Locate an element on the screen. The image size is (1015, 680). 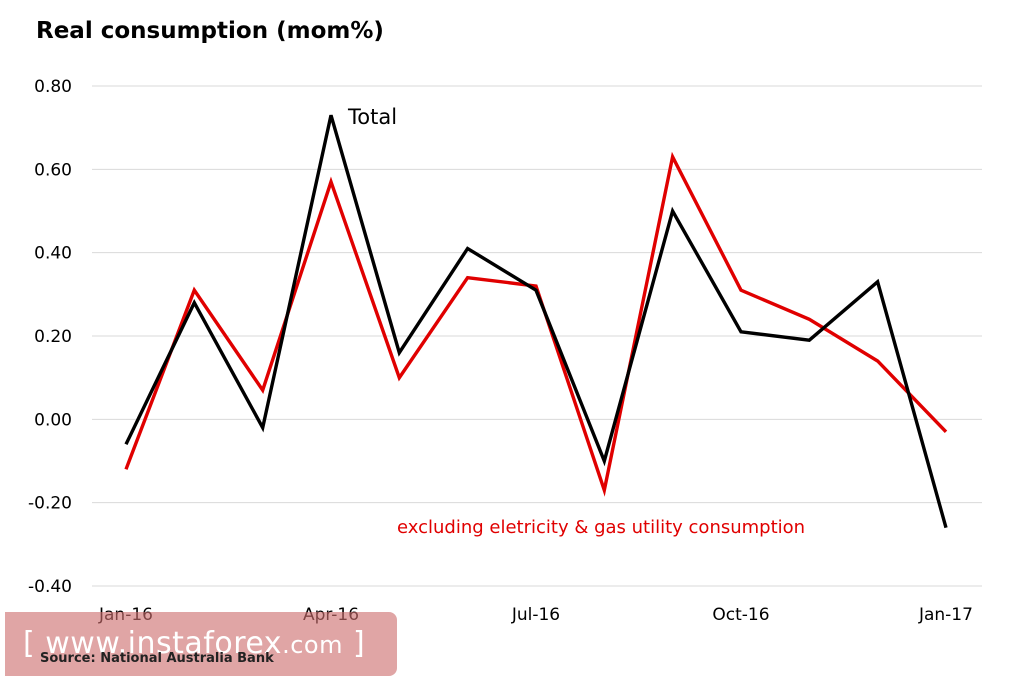
y-tick-label: 0.60 is located at coordinates (53, 170).